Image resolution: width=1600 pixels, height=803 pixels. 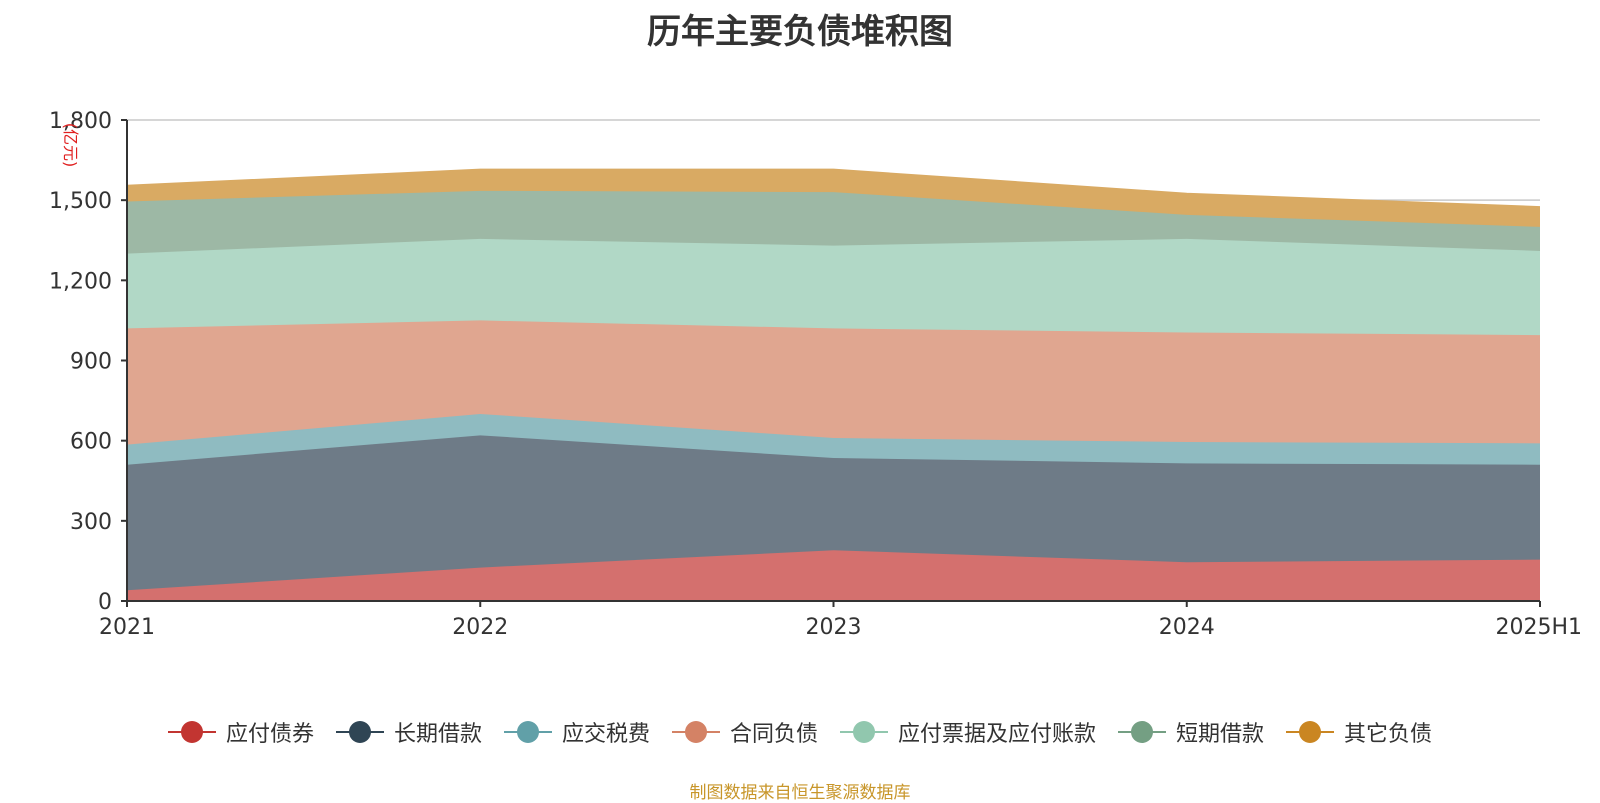 I want to click on data-source-note: 制图数据来自恒生聚源数据库, so click(x=800, y=793).